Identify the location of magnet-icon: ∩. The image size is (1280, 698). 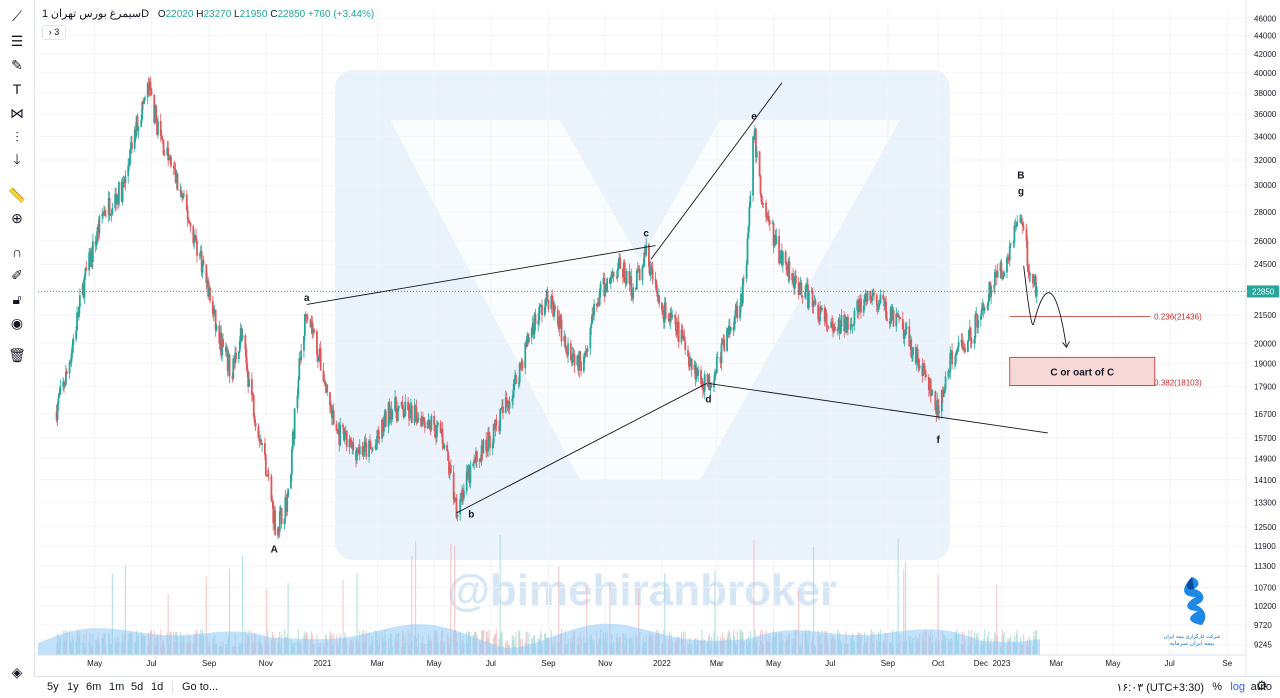
(17, 252).